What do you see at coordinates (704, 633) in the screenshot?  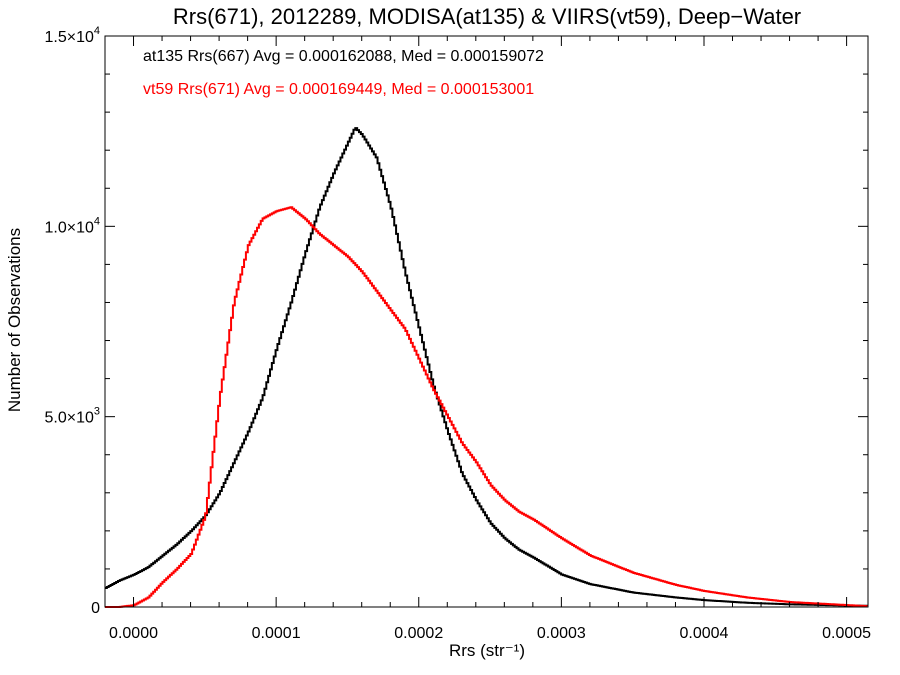 I see `x-tick-label: 0.0004` at bounding box center [704, 633].